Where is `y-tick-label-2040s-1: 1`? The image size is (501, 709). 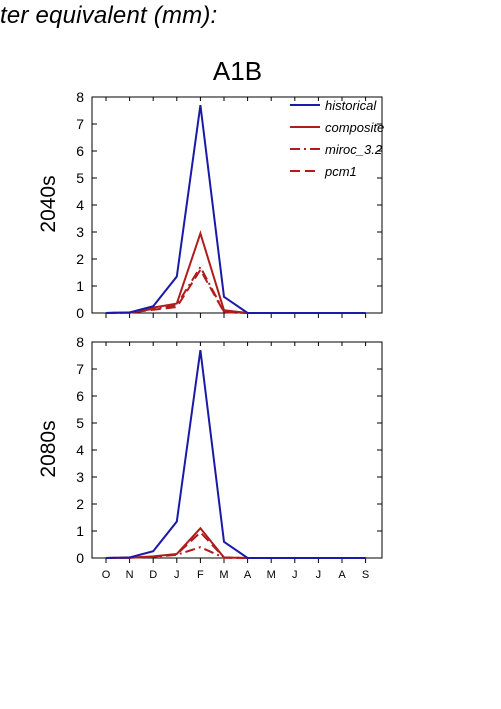 y-tick-label-2040s-1: 1 is located at coordinates (80, 286).